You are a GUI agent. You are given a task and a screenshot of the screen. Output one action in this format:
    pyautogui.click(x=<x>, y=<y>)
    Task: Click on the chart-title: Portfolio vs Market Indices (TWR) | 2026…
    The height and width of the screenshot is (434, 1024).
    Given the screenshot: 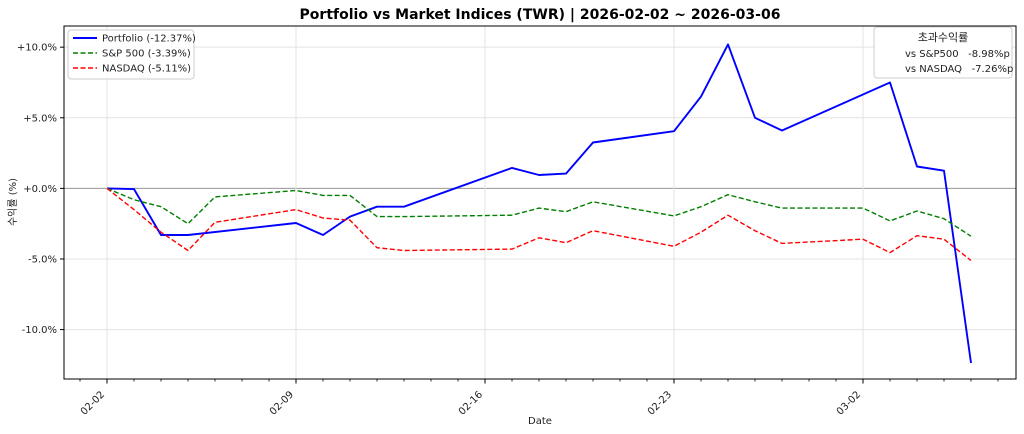 What is the action you would take?
    pyautogui.click(x=540, y=15)
    